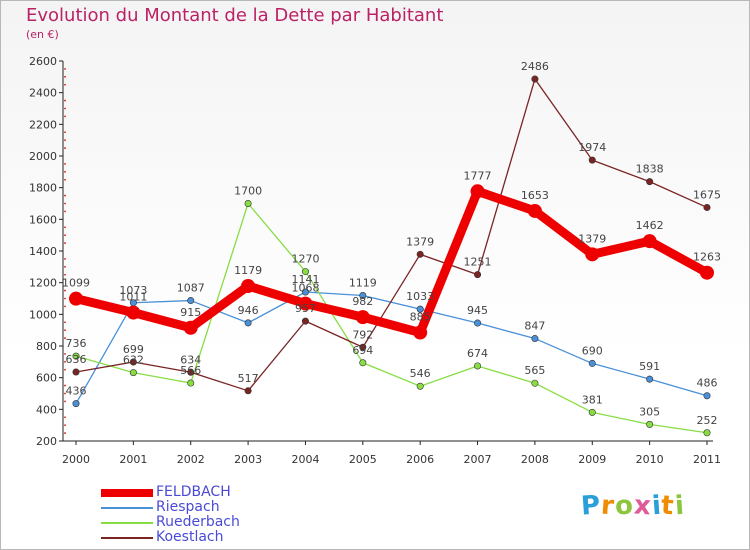 This screenshot has width=750, height=550. I want to click on chart-legend: FELDBACH Riespach Ruederbach Koestlach, so click(201, 515).